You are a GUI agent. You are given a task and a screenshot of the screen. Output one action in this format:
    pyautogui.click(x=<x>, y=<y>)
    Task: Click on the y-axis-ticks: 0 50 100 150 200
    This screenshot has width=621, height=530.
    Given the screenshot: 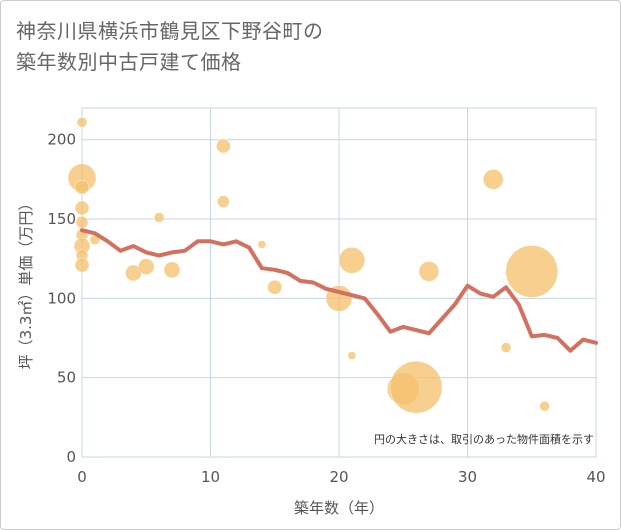 What is the action you would take?
    pyautogui.click(x=61, y=298)
    